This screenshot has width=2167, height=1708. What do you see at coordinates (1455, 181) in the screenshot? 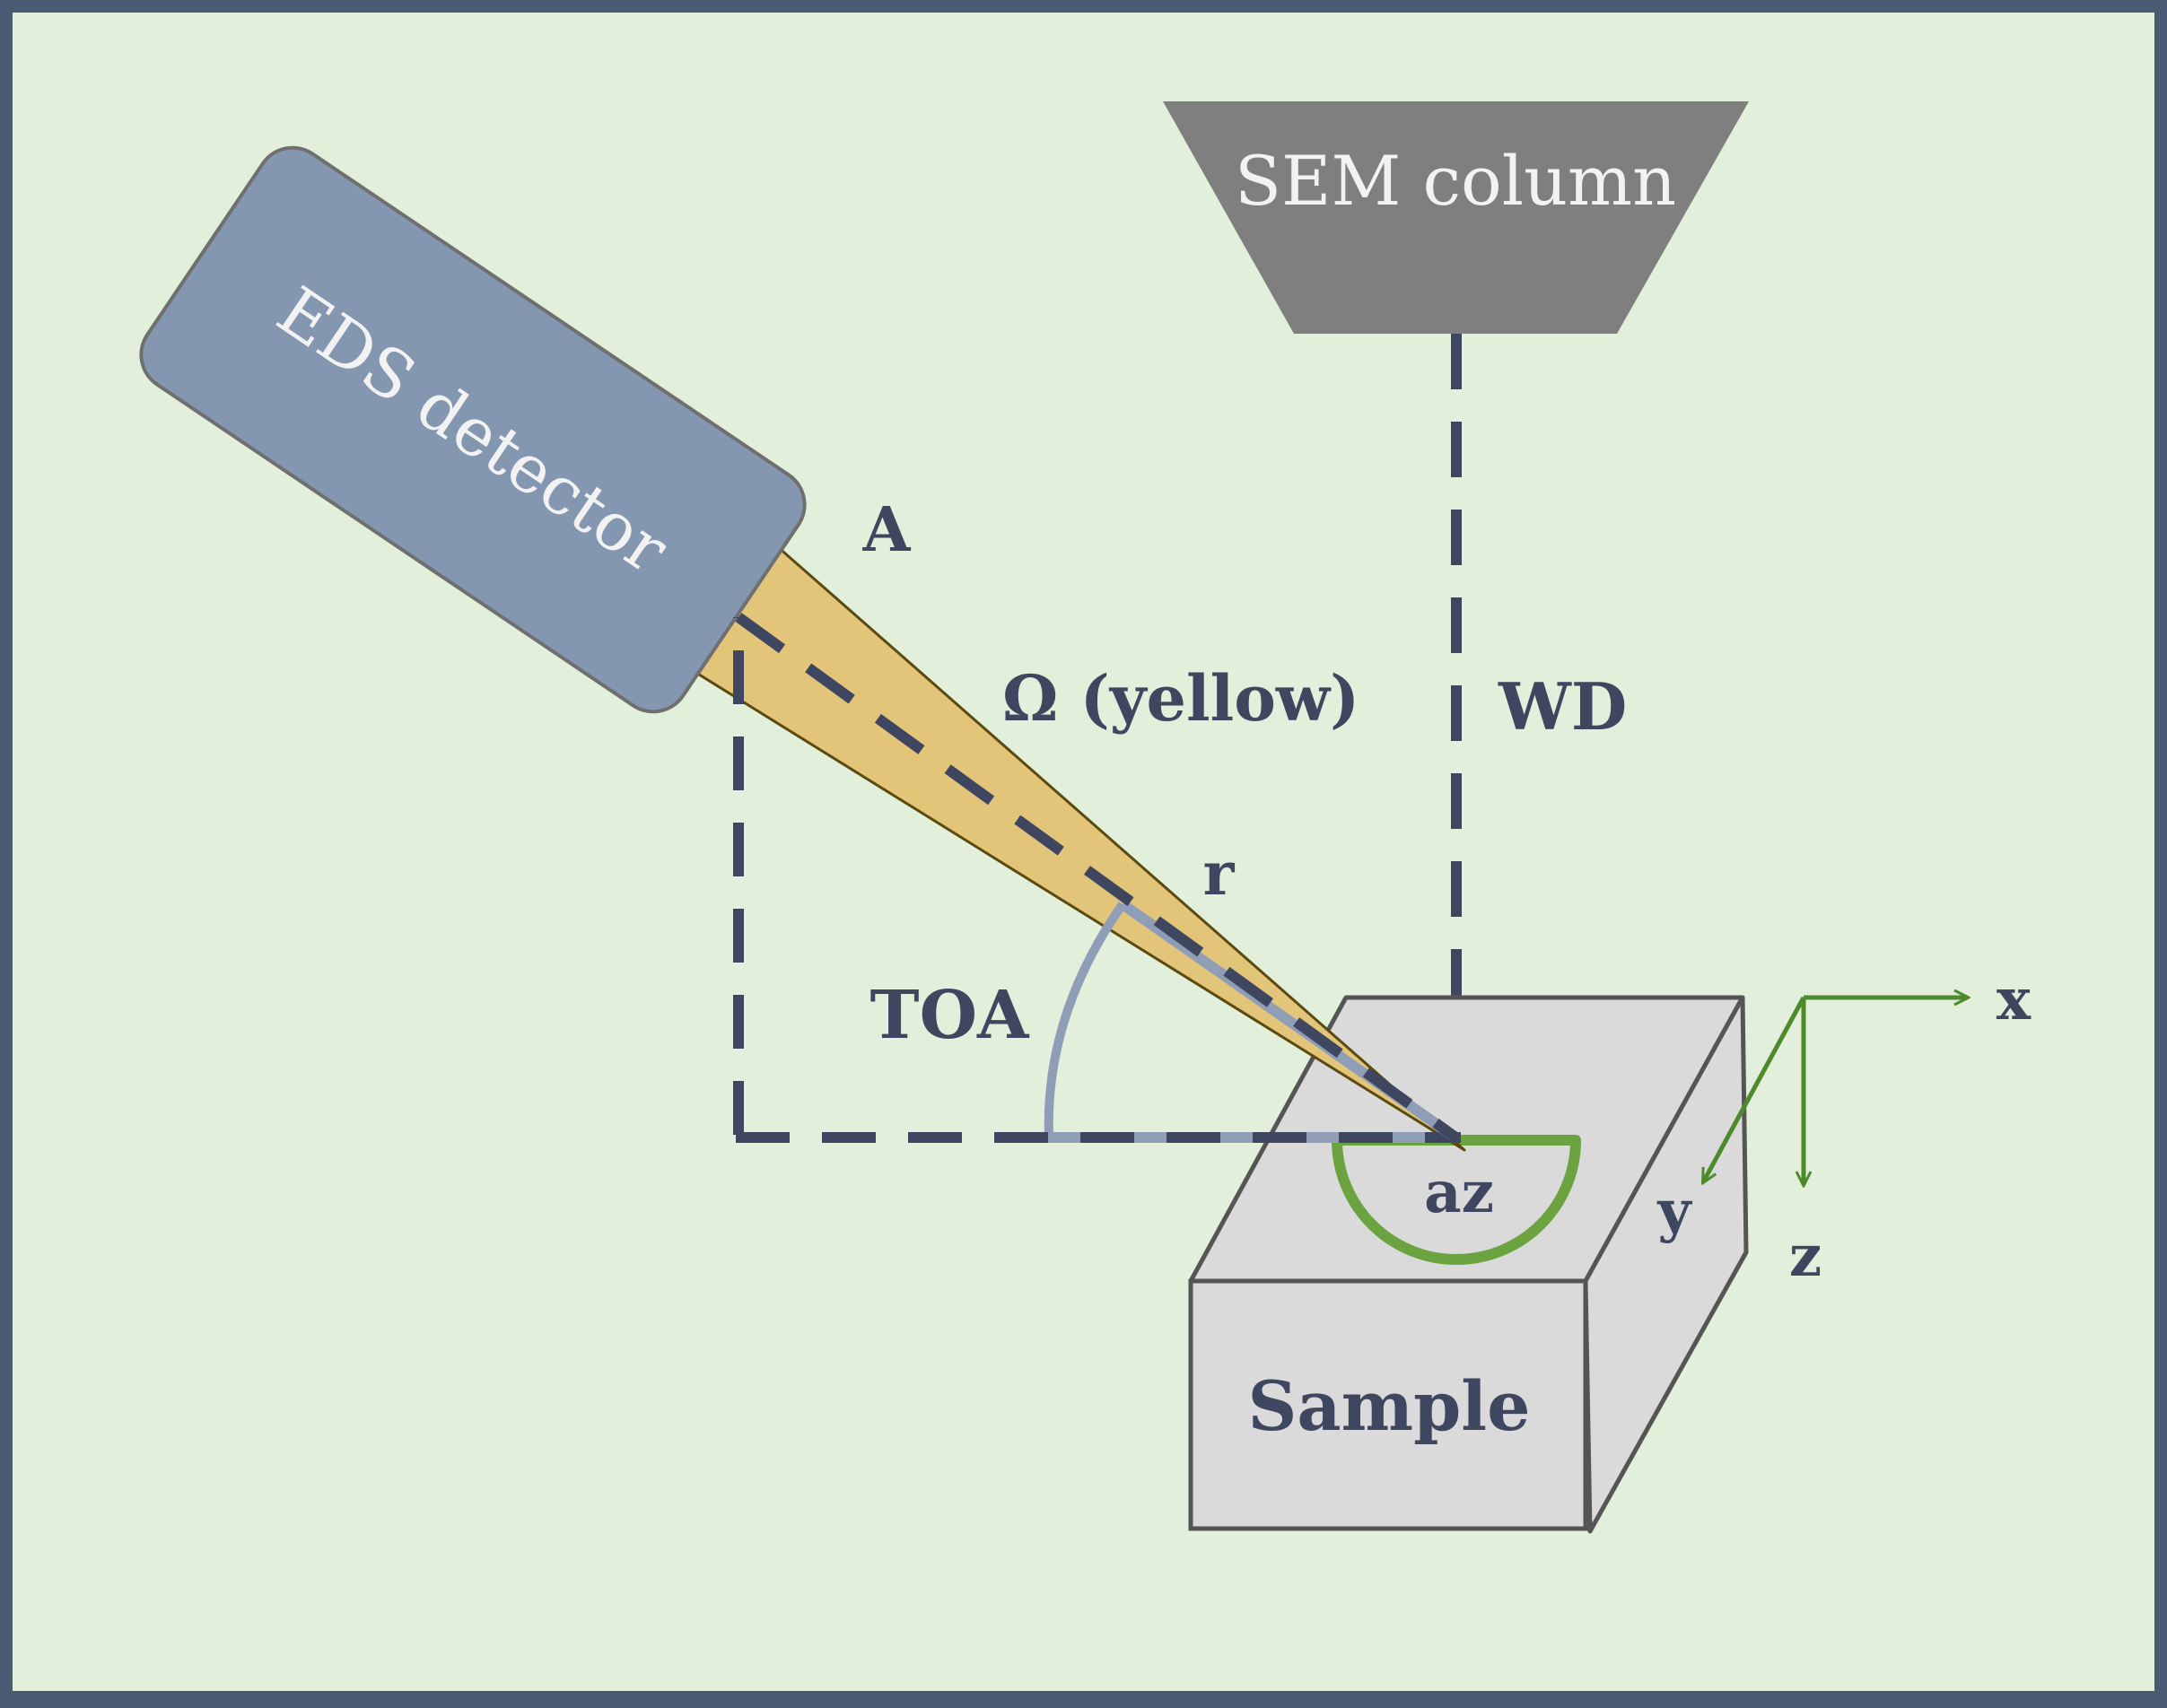
I see `sem-column-label: SEM column` at bounding box center [1455, 181].